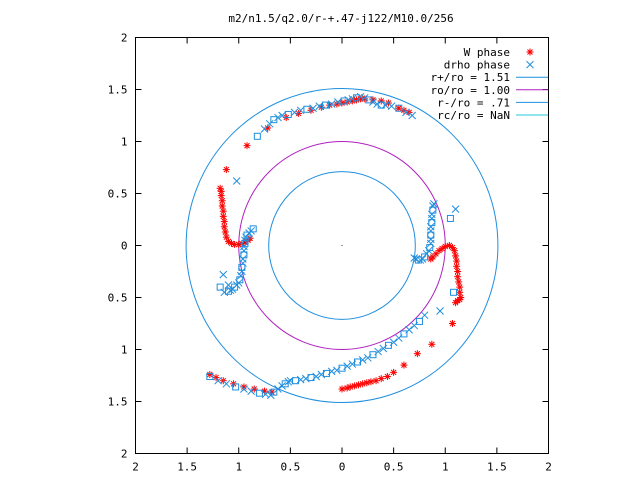  Describe the element at coordinates (340, 18) in the screenshot. I see `chart-title: m2/n1.5/q2.0/r-+.47-j122/M10.0/256` at that location.